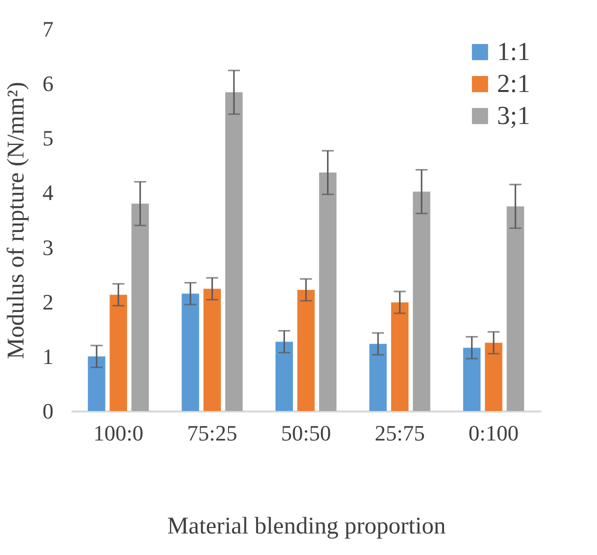 This screenshot has width=597, height=555. Describe the element at coordinates (48, 301) in the screenshot. I see `y-tick-label: 2` at that location.